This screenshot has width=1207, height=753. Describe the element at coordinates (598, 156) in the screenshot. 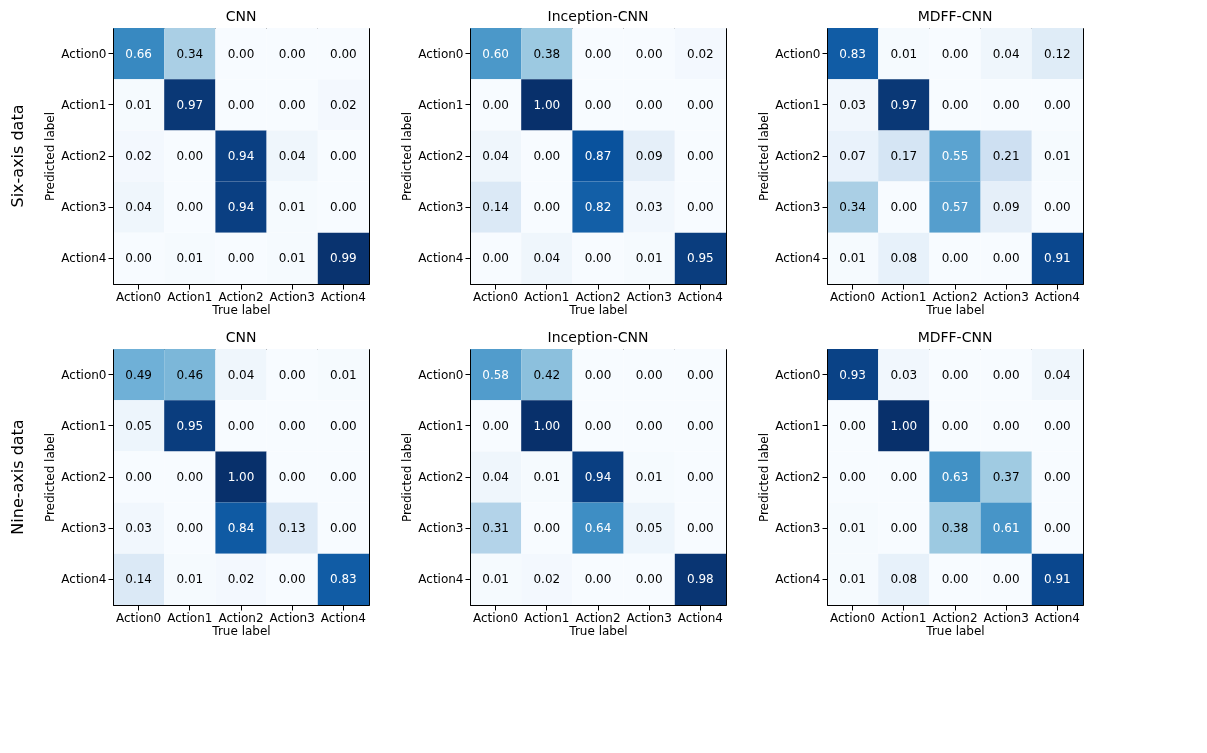

I see `data-label: 0.87` at that location.